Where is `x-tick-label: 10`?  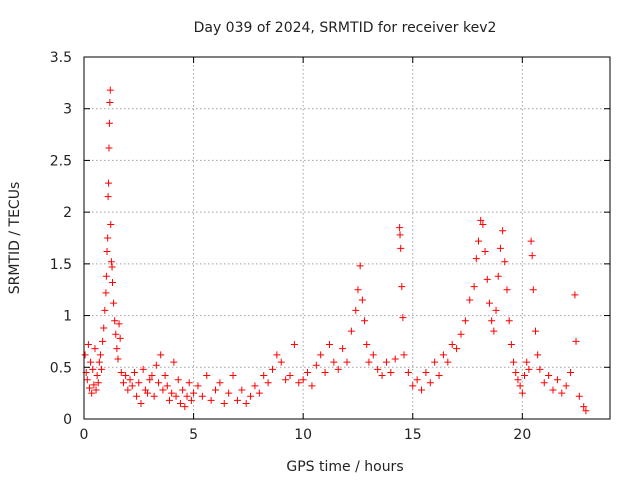
x-tick-label: 10 is located at coordinates (303, 435).